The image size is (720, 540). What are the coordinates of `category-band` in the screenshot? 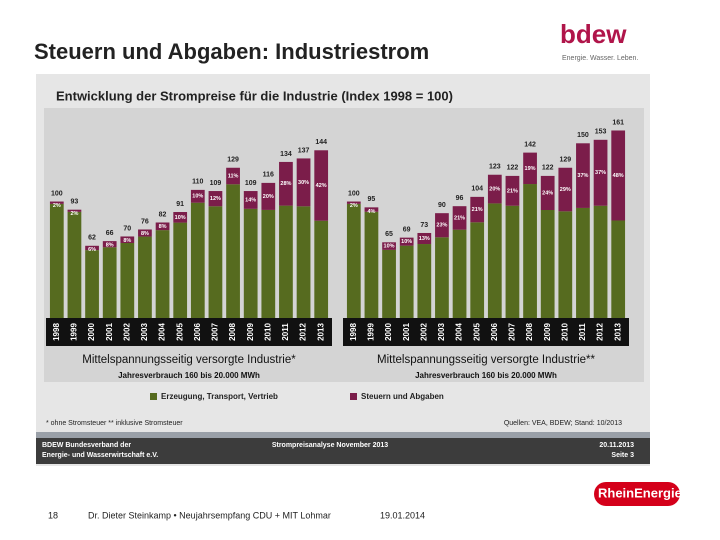 It's located at (189, 332).